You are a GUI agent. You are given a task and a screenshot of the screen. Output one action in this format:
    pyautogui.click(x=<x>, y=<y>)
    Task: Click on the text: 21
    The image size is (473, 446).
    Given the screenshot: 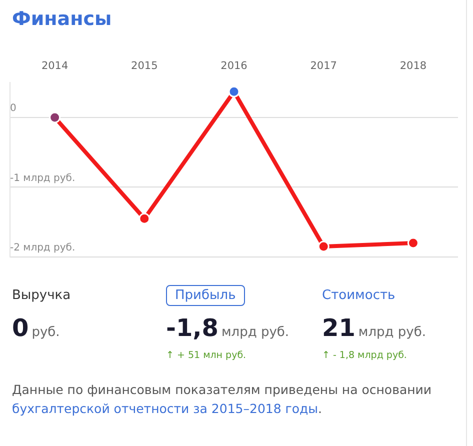 What is the action you would take?
    pyautogui.click(x=339, y=328)
    